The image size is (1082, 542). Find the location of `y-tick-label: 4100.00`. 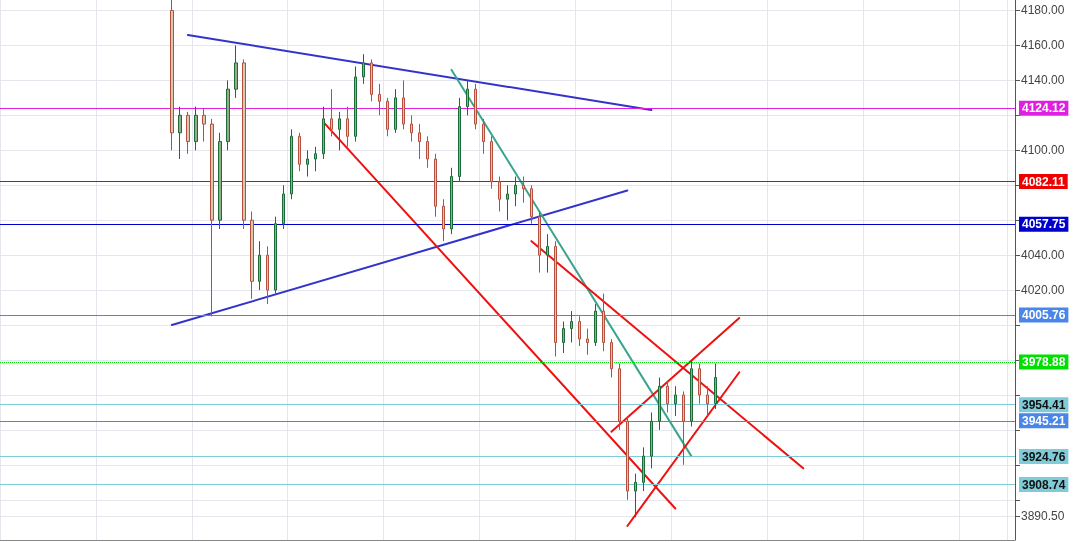

y-tick-label: 4100.00 is located at coordinates (1043, 150).